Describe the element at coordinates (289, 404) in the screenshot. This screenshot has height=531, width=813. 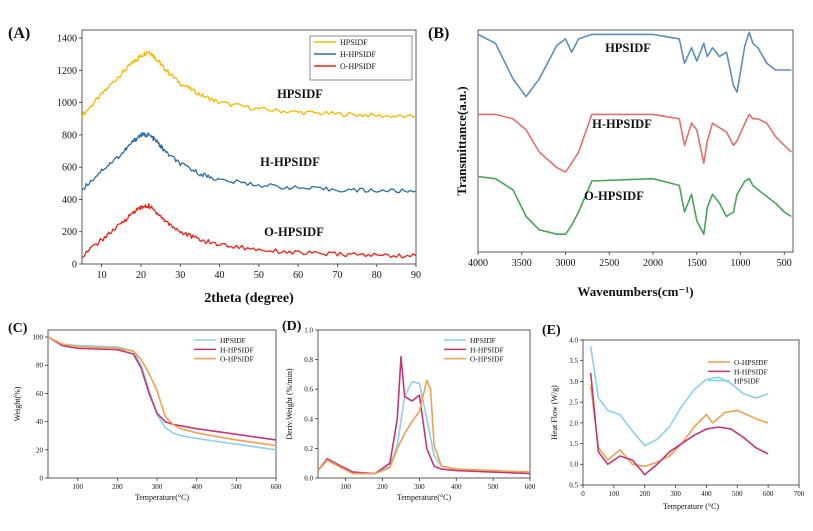
I see `y-axis-label: Deriv.Weight (%/min)` at that location.